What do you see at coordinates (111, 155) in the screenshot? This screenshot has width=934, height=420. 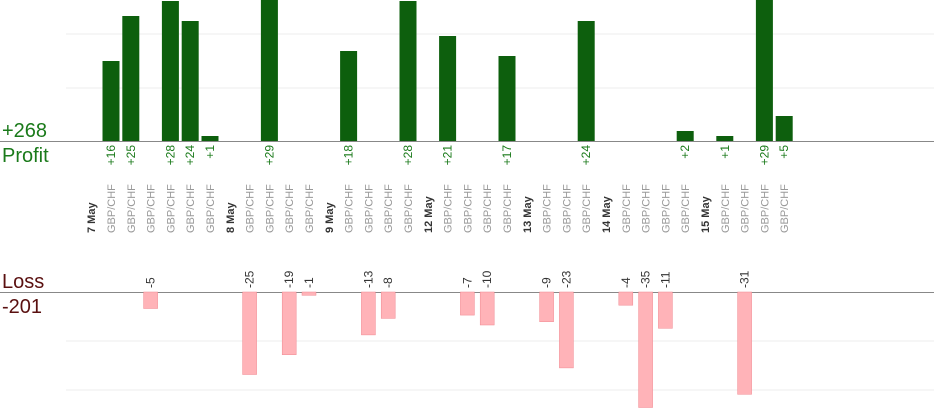 I see `profit-value-label: +16` at bounding box center [111, 155].